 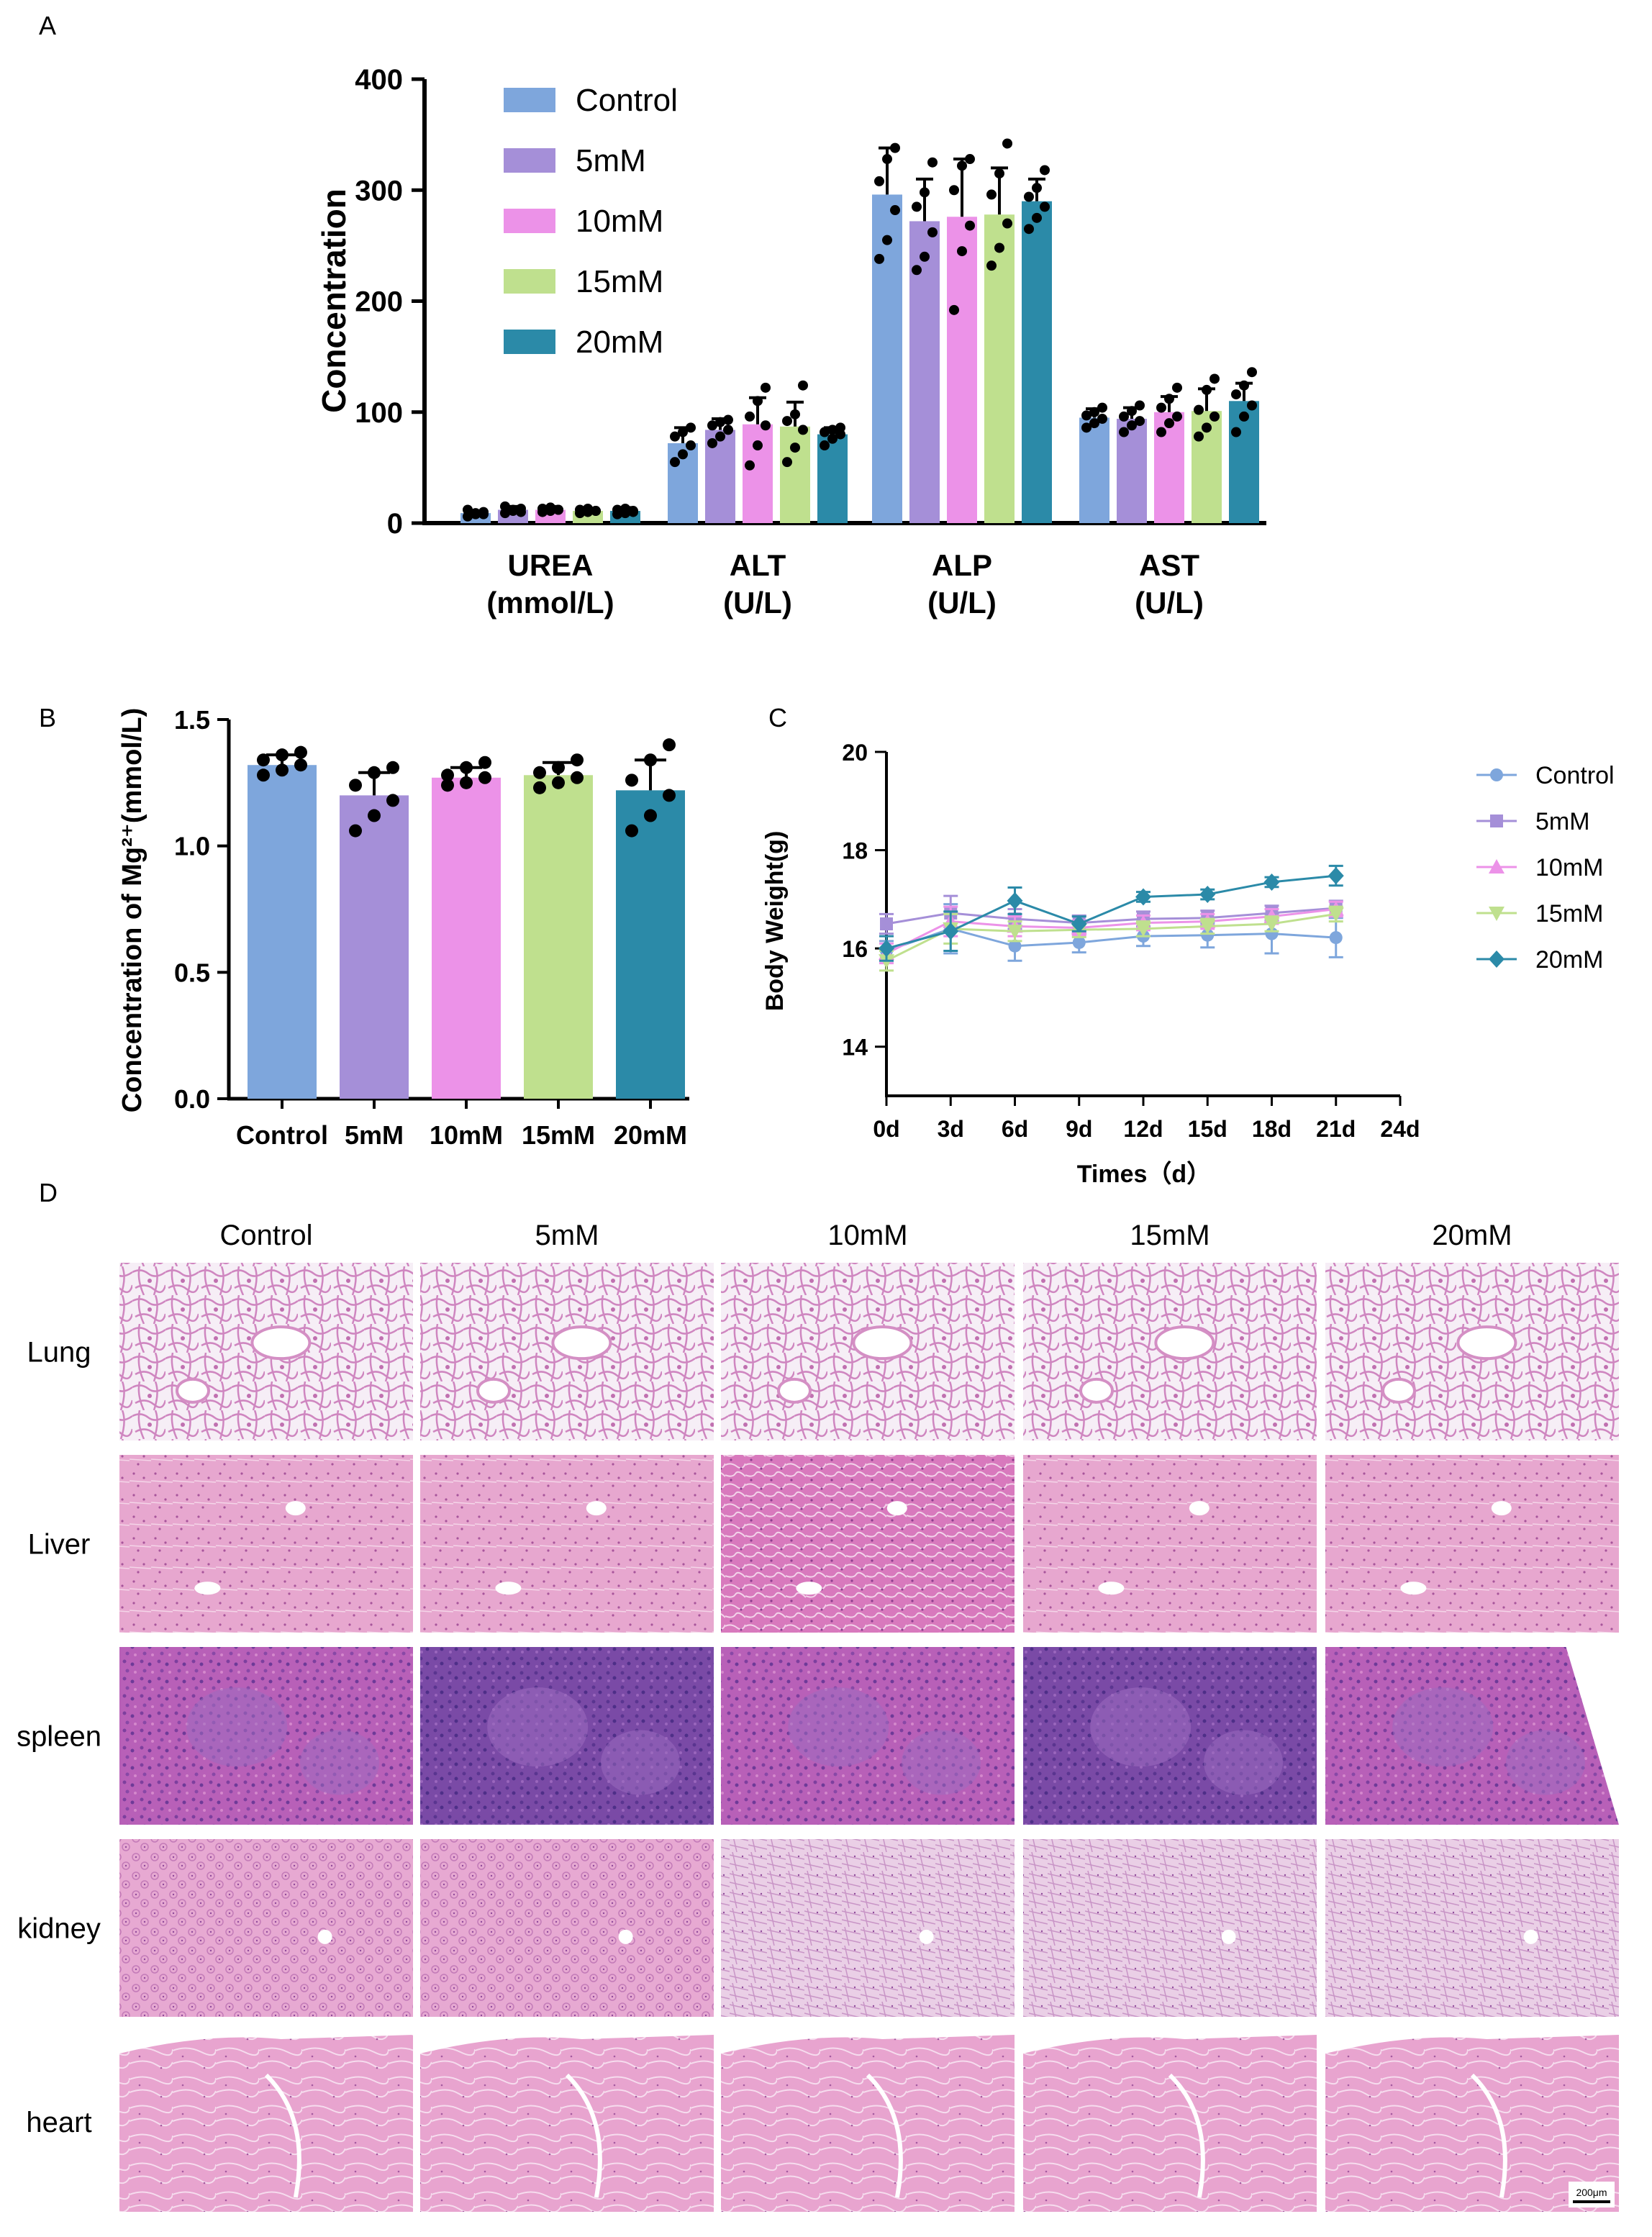 I want to click on y-tick-label: 14, so click(x=855, y=1048).